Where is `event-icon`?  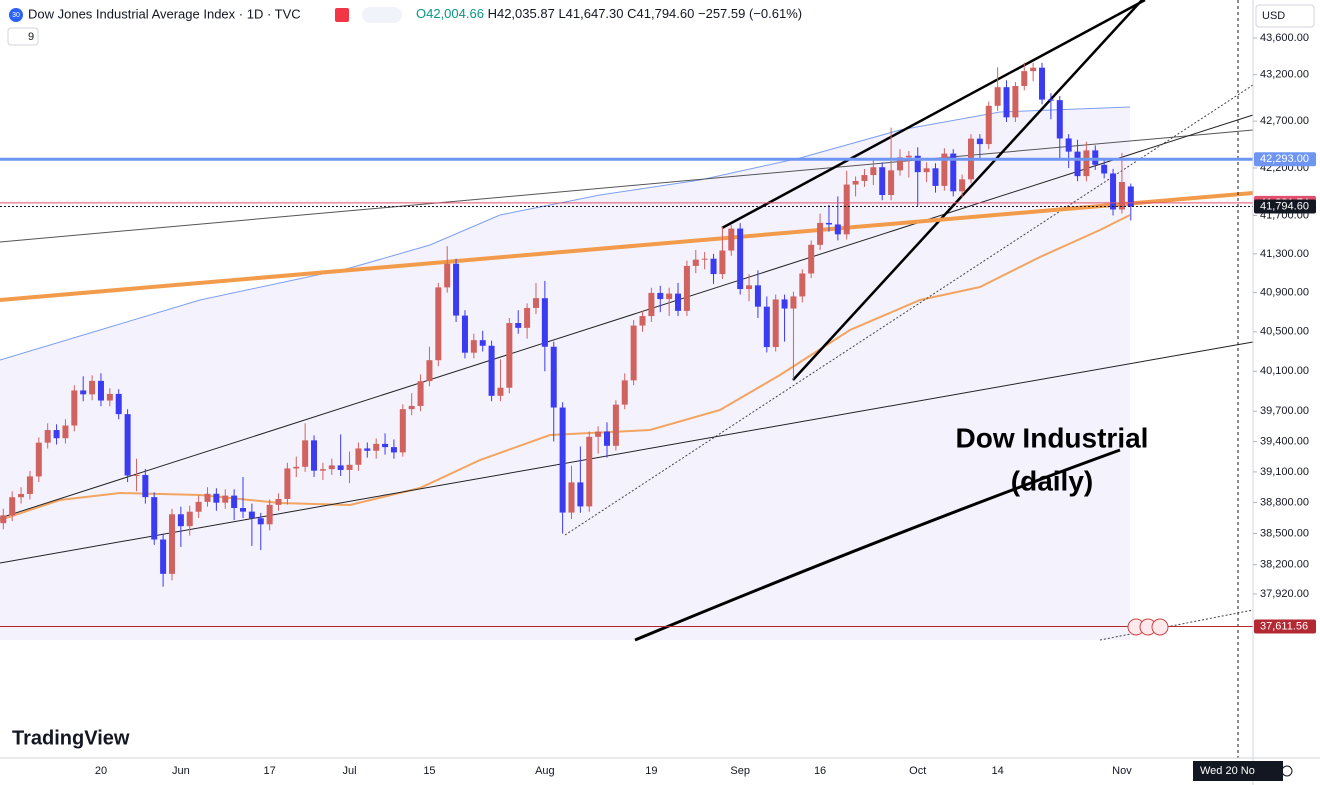 event-icon is located at coordinates (1160, 627).